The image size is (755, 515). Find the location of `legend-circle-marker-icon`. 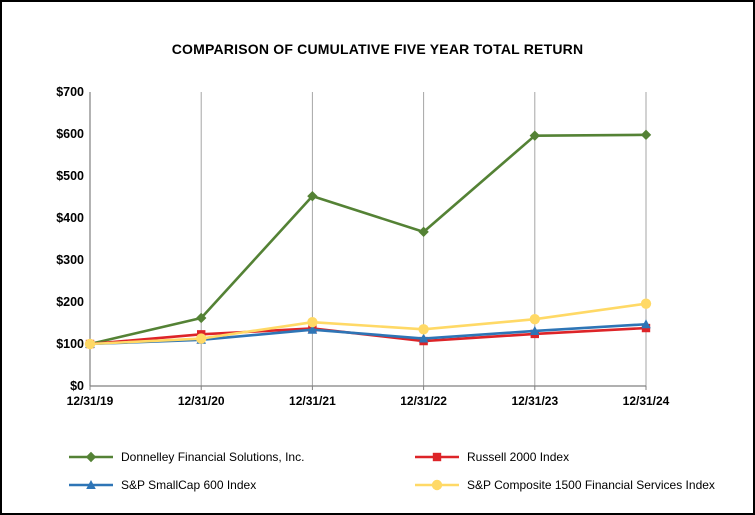

legend-circle-marker-icon is located at coordinates (437, 485).